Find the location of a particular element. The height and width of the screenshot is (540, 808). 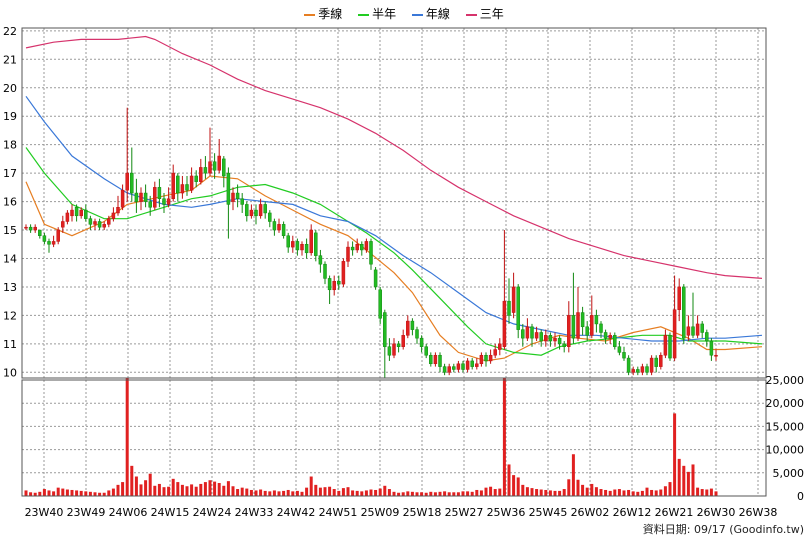

legend-item-quarter: 季線 is located at coordinates (323, 13).